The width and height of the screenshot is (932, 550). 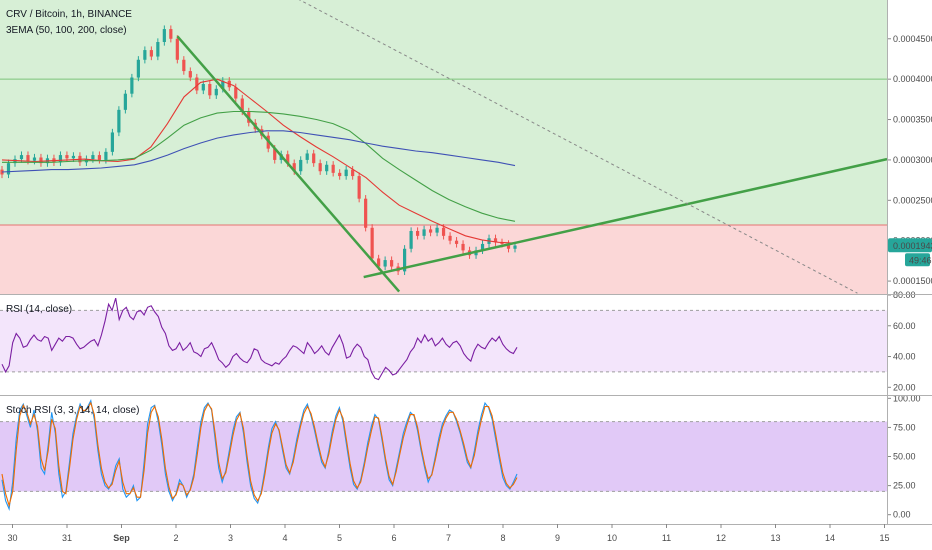 What do you see at coordinates (775, 538) in the screenshot?
I see `x-tick-label: 13` at bounding box center [775, 538].